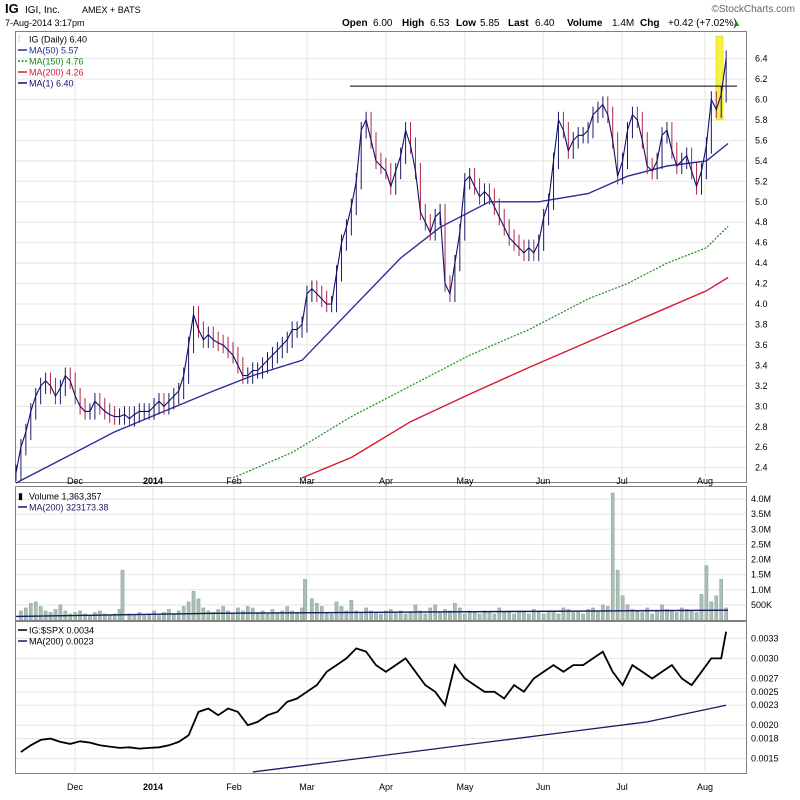 The width and height of the screenshot is (800, 800). What do you see at coordinates (761, 59) in the screenshot?
I see `price-tick-label: 6.4` at bounding box center [761, 59].